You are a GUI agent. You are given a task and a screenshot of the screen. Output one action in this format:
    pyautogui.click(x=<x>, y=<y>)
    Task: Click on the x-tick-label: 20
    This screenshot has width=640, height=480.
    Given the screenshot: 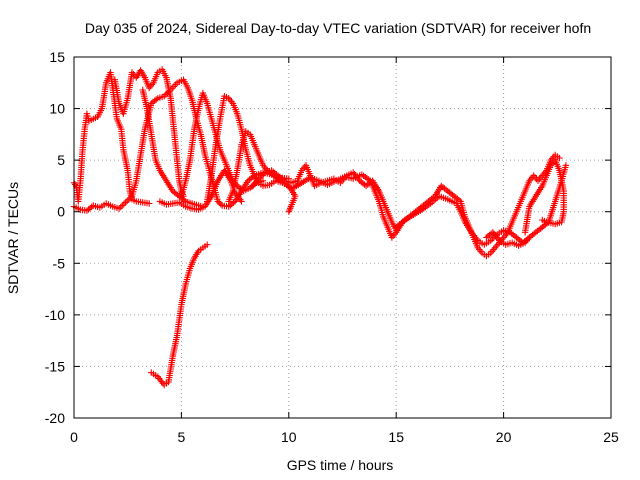 What is the action you would take?
    pyautogui.click(x=504, y=437)
    